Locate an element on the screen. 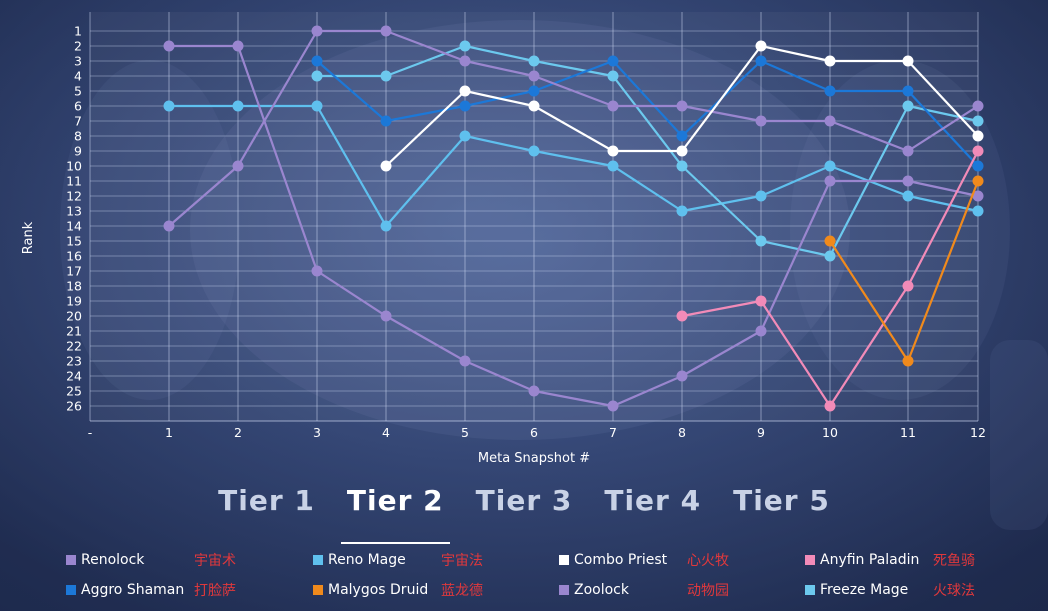  legend-item-reno-mage: Reno Mage 宇宙法 is located at coordinates (398, 560).